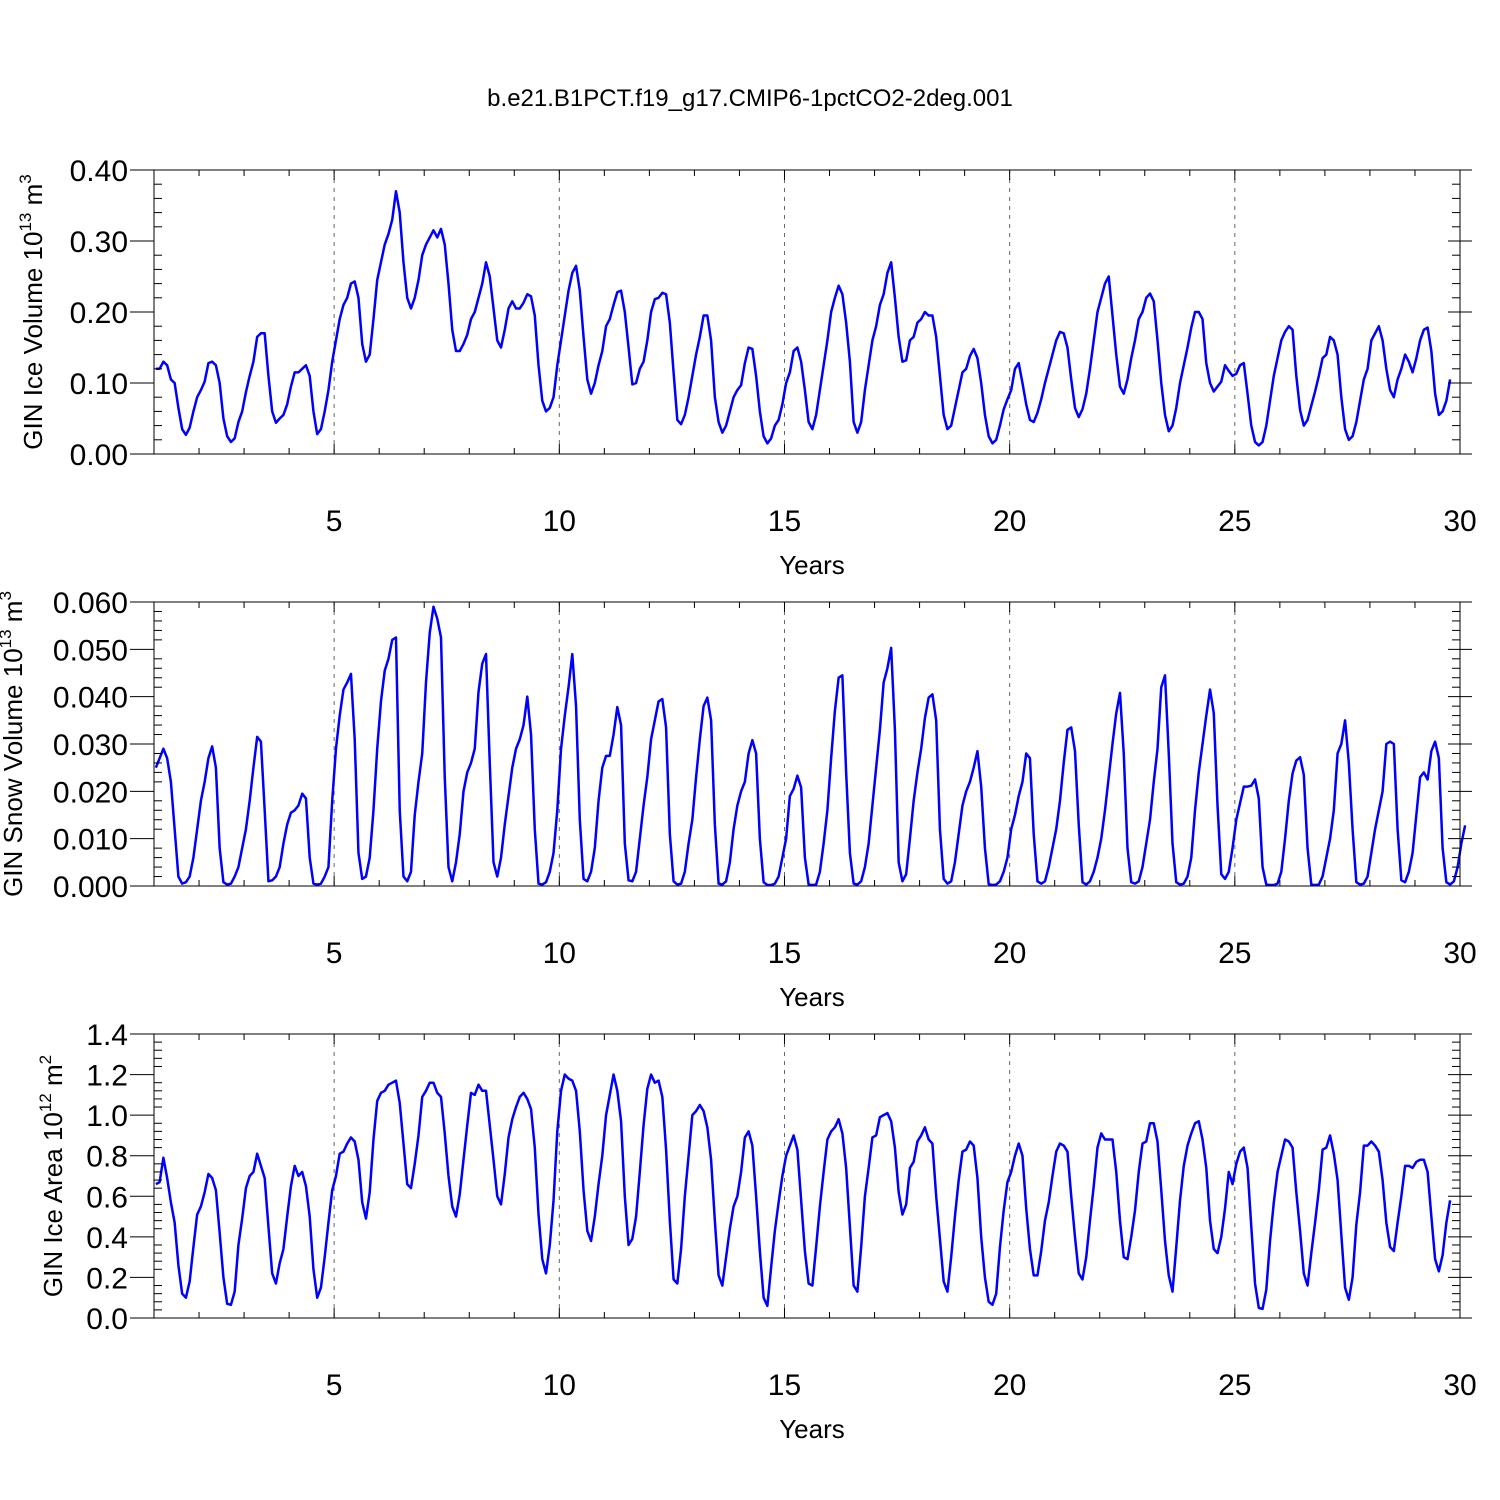  Describe the element at coordinates (99, 171) in the screenshot. I see `y-tick-label: 0.40` at that location.